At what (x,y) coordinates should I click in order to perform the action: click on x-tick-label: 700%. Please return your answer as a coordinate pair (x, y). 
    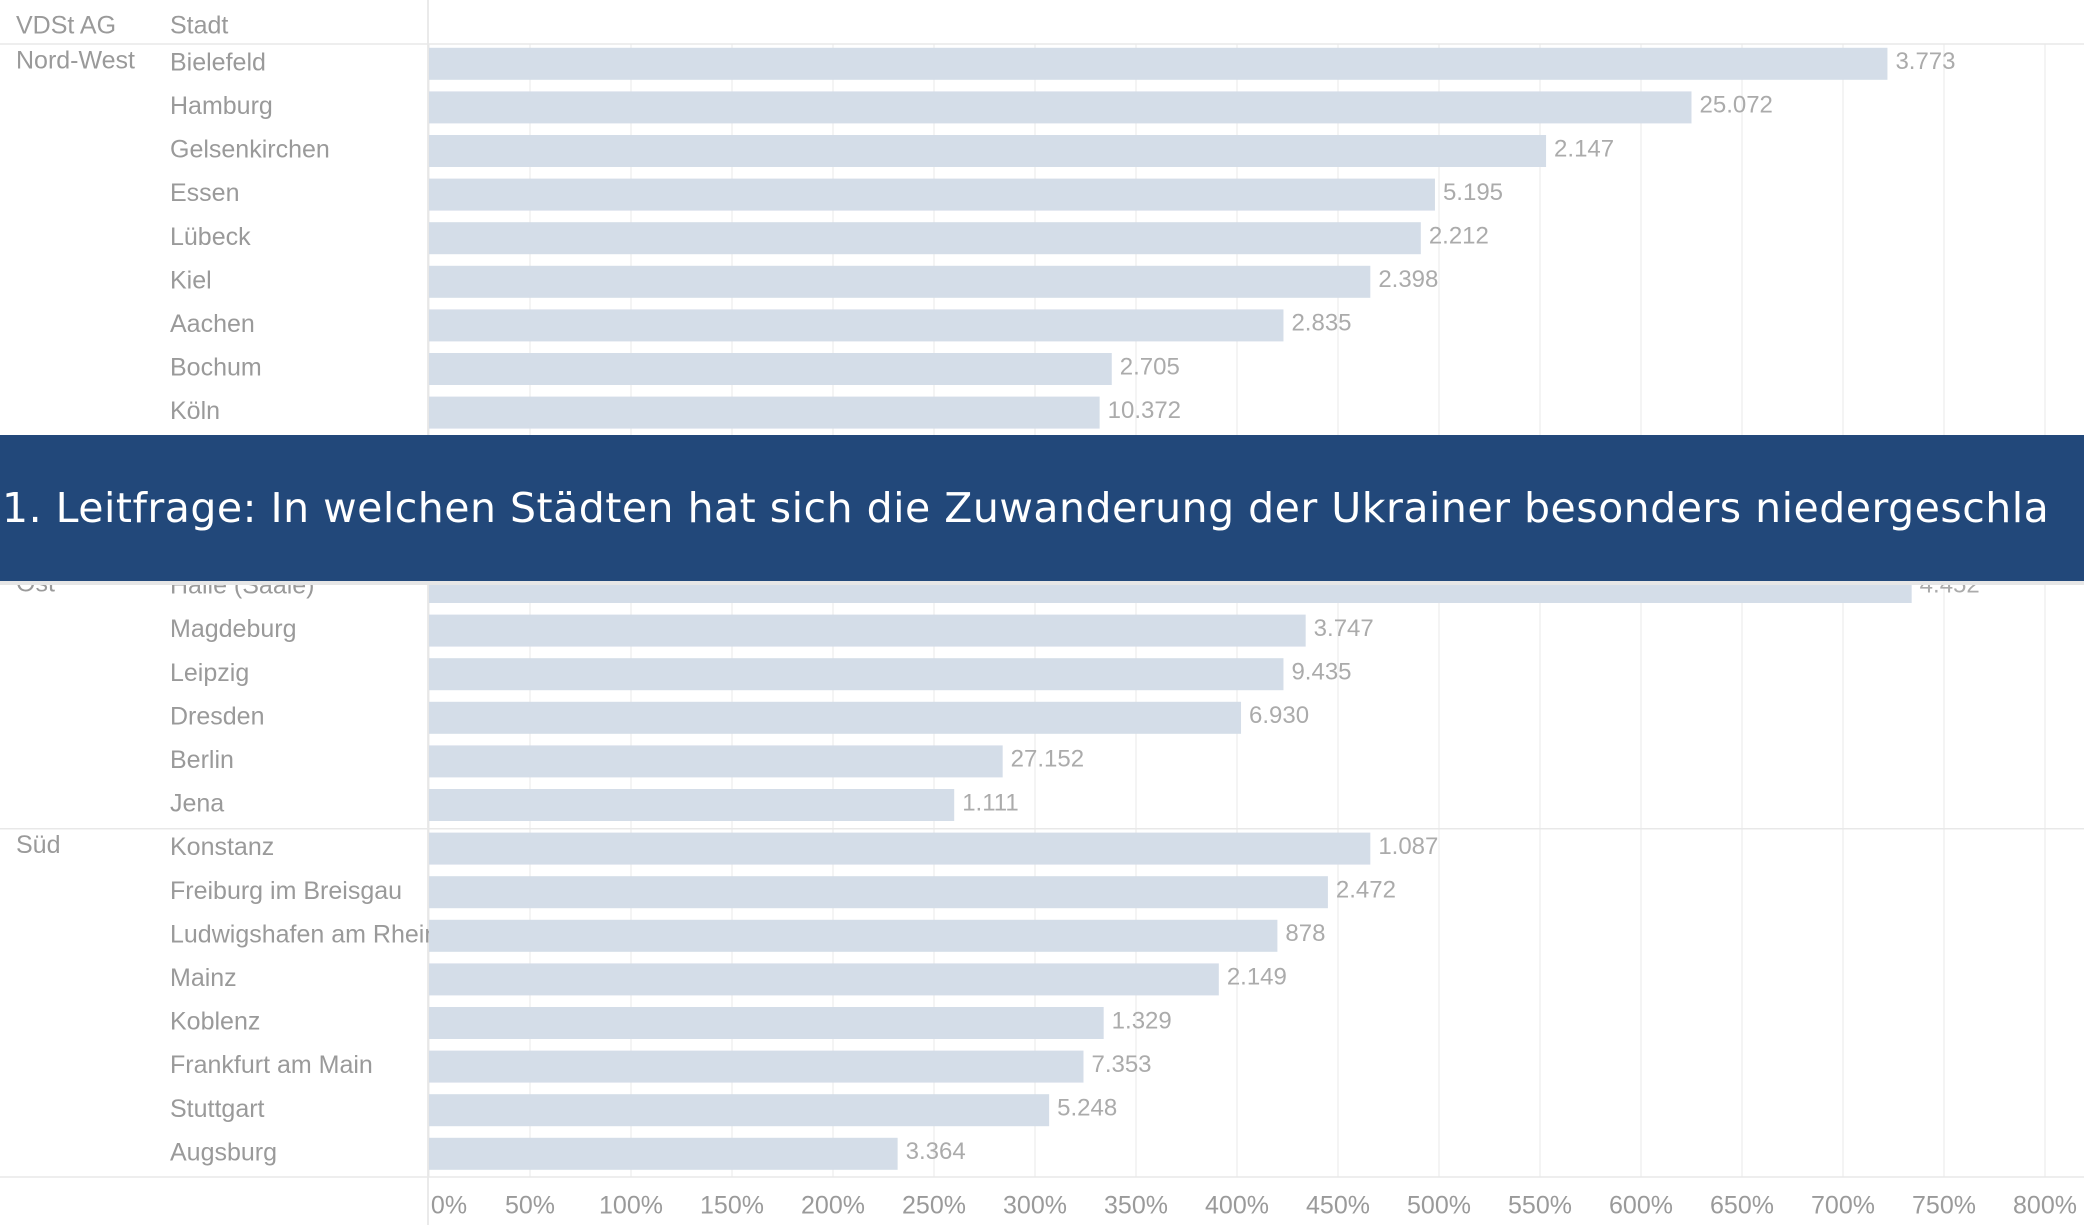
    Looking at the image, I should click on (1843, 1206).